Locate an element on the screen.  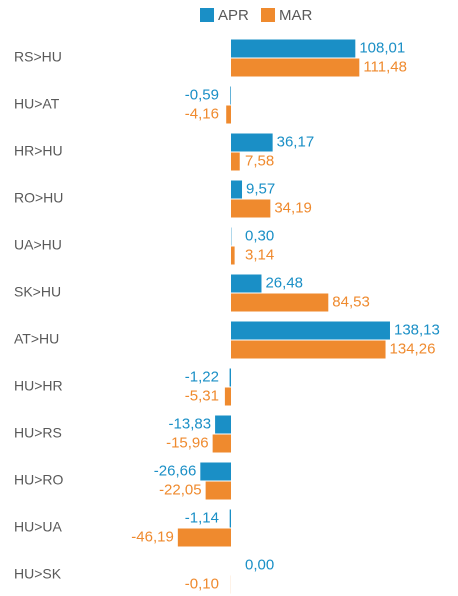
value-label: -4,16 is located at coordinates (202, 113).